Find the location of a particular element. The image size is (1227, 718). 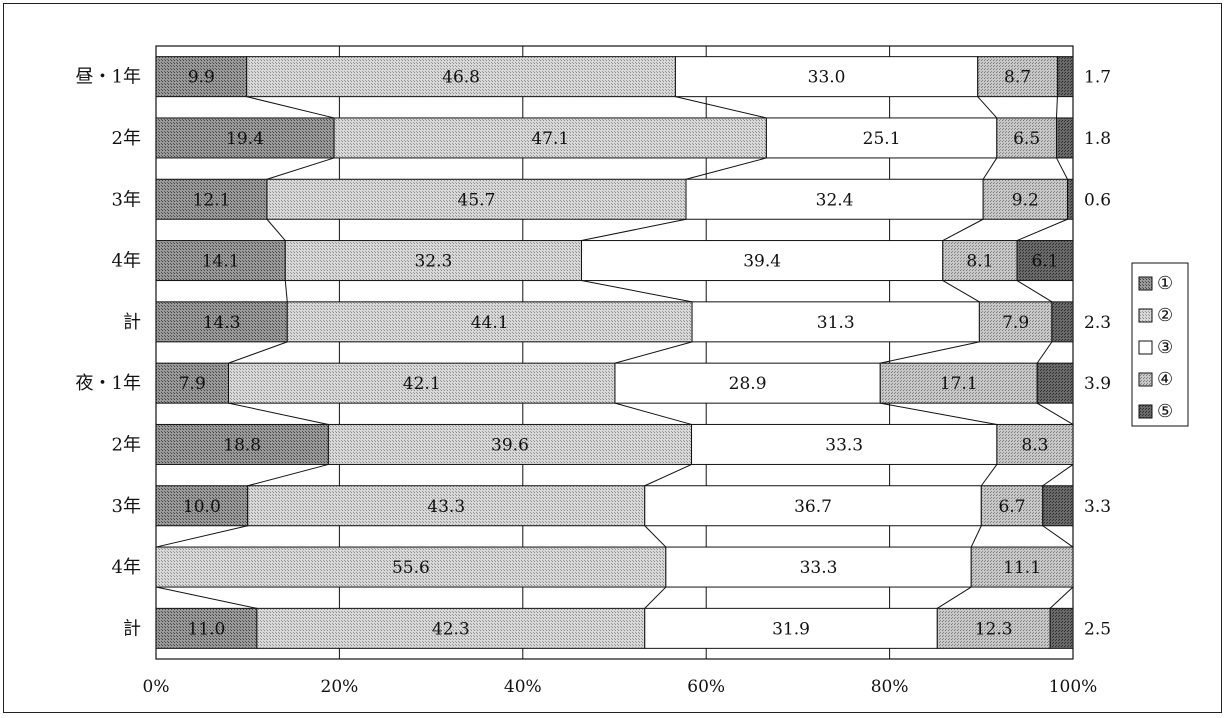

segment-value-label: 9.2 is located at coordinates (1025, 200).